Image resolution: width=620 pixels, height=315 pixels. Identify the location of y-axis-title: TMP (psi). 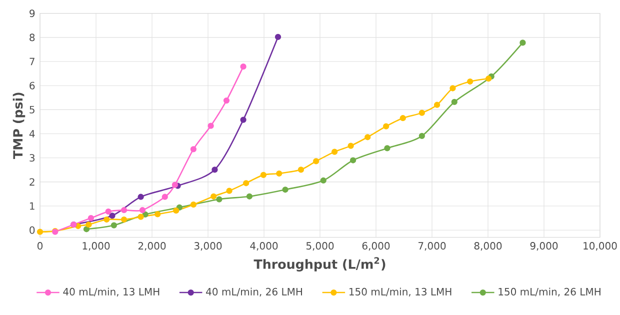
(19, 126).